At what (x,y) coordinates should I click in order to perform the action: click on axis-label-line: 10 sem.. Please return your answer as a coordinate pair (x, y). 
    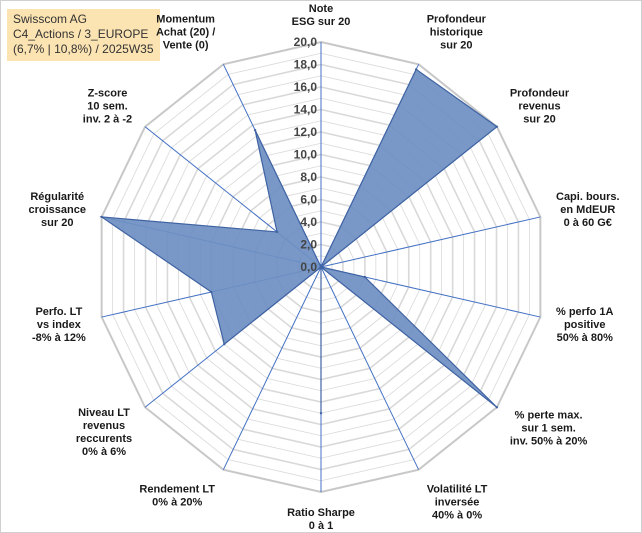
    Looking at the image, I should click on (107, 106).